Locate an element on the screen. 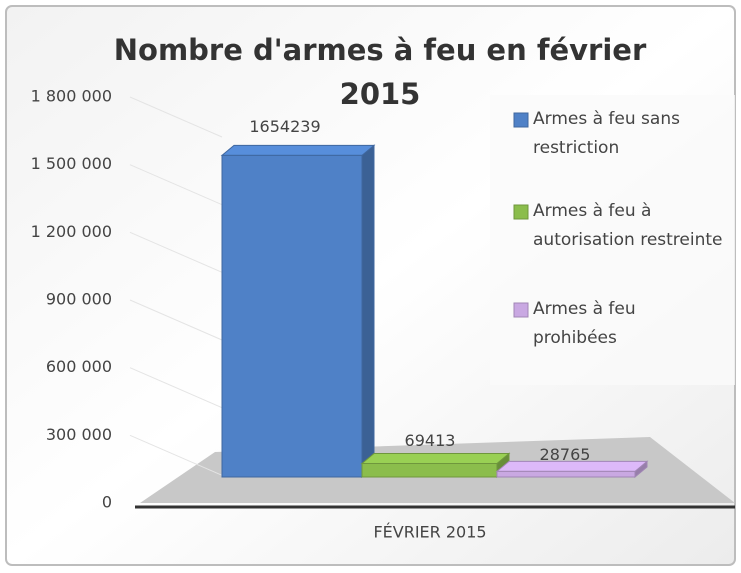 The height and width of the screenshot is (573, 741). value-label: 1654239 is located at coordinates (284, 126).